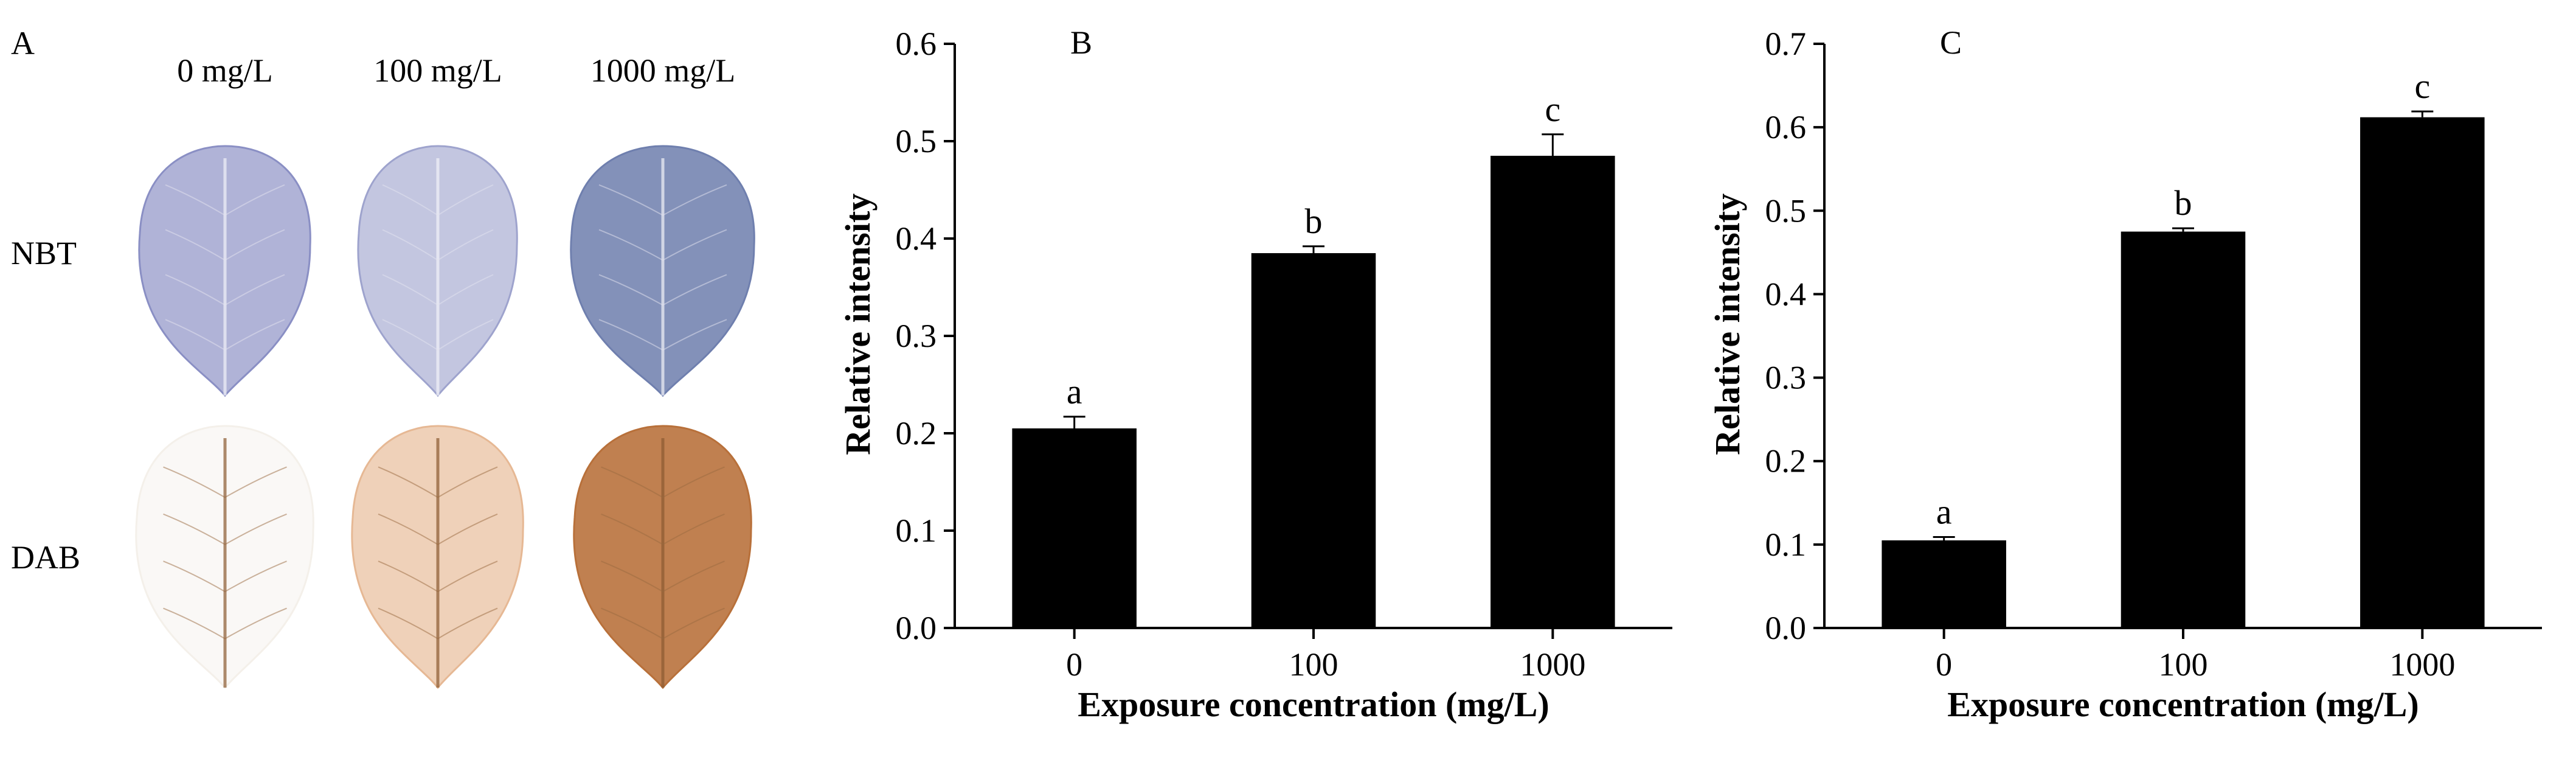  I want to click on chart-c-significance-letter-100: b, so click(2183, 203).